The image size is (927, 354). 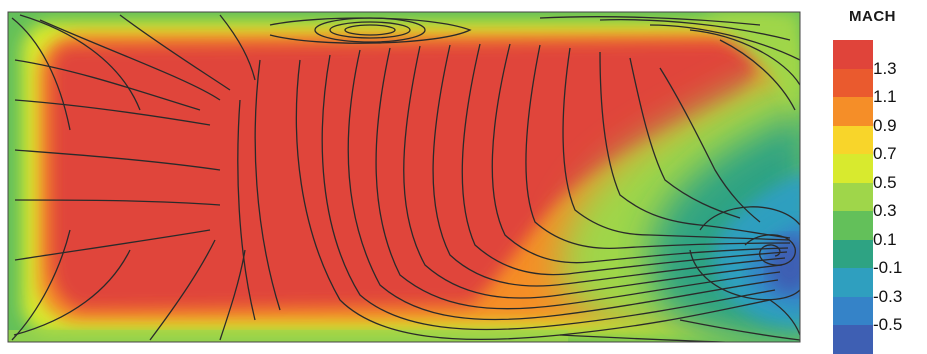 I want to click on legend-label: 0.9, so click(x=885, y=125).